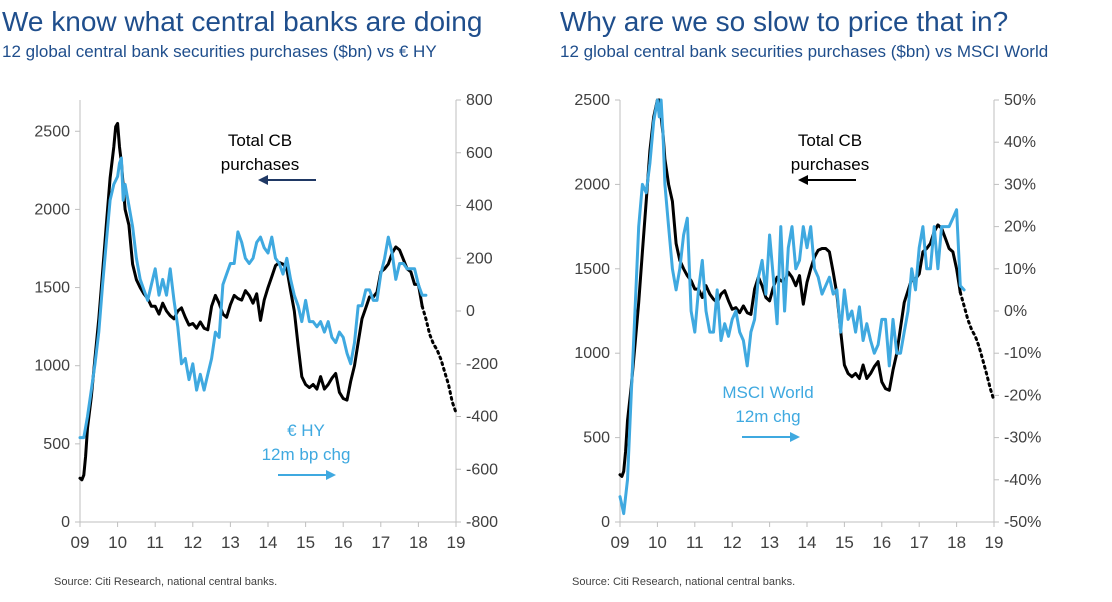 The image size is (1112, 602). Describe the element at coordinates (767, 416) in the screenshot. I see `annotation-label: 12m chg` at that location.